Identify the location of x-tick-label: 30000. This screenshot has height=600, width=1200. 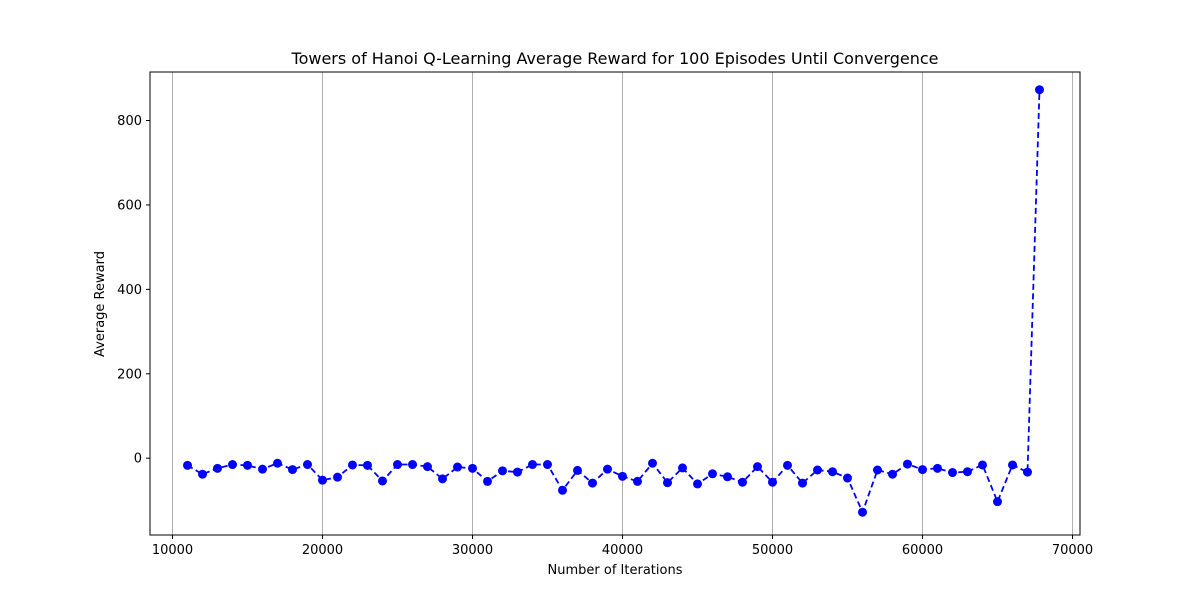
(472, 550).